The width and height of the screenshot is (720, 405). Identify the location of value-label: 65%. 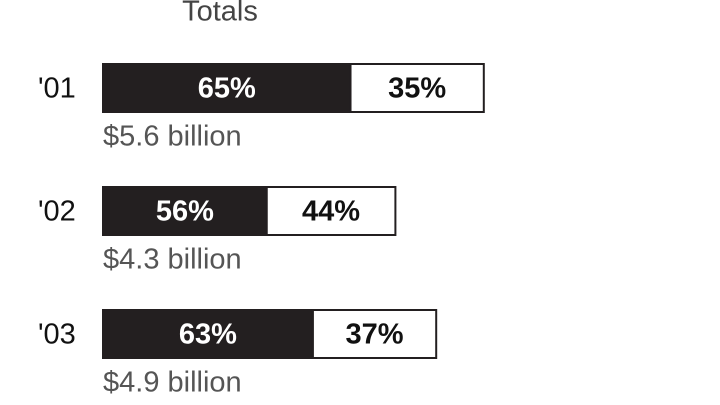
(227, 89).